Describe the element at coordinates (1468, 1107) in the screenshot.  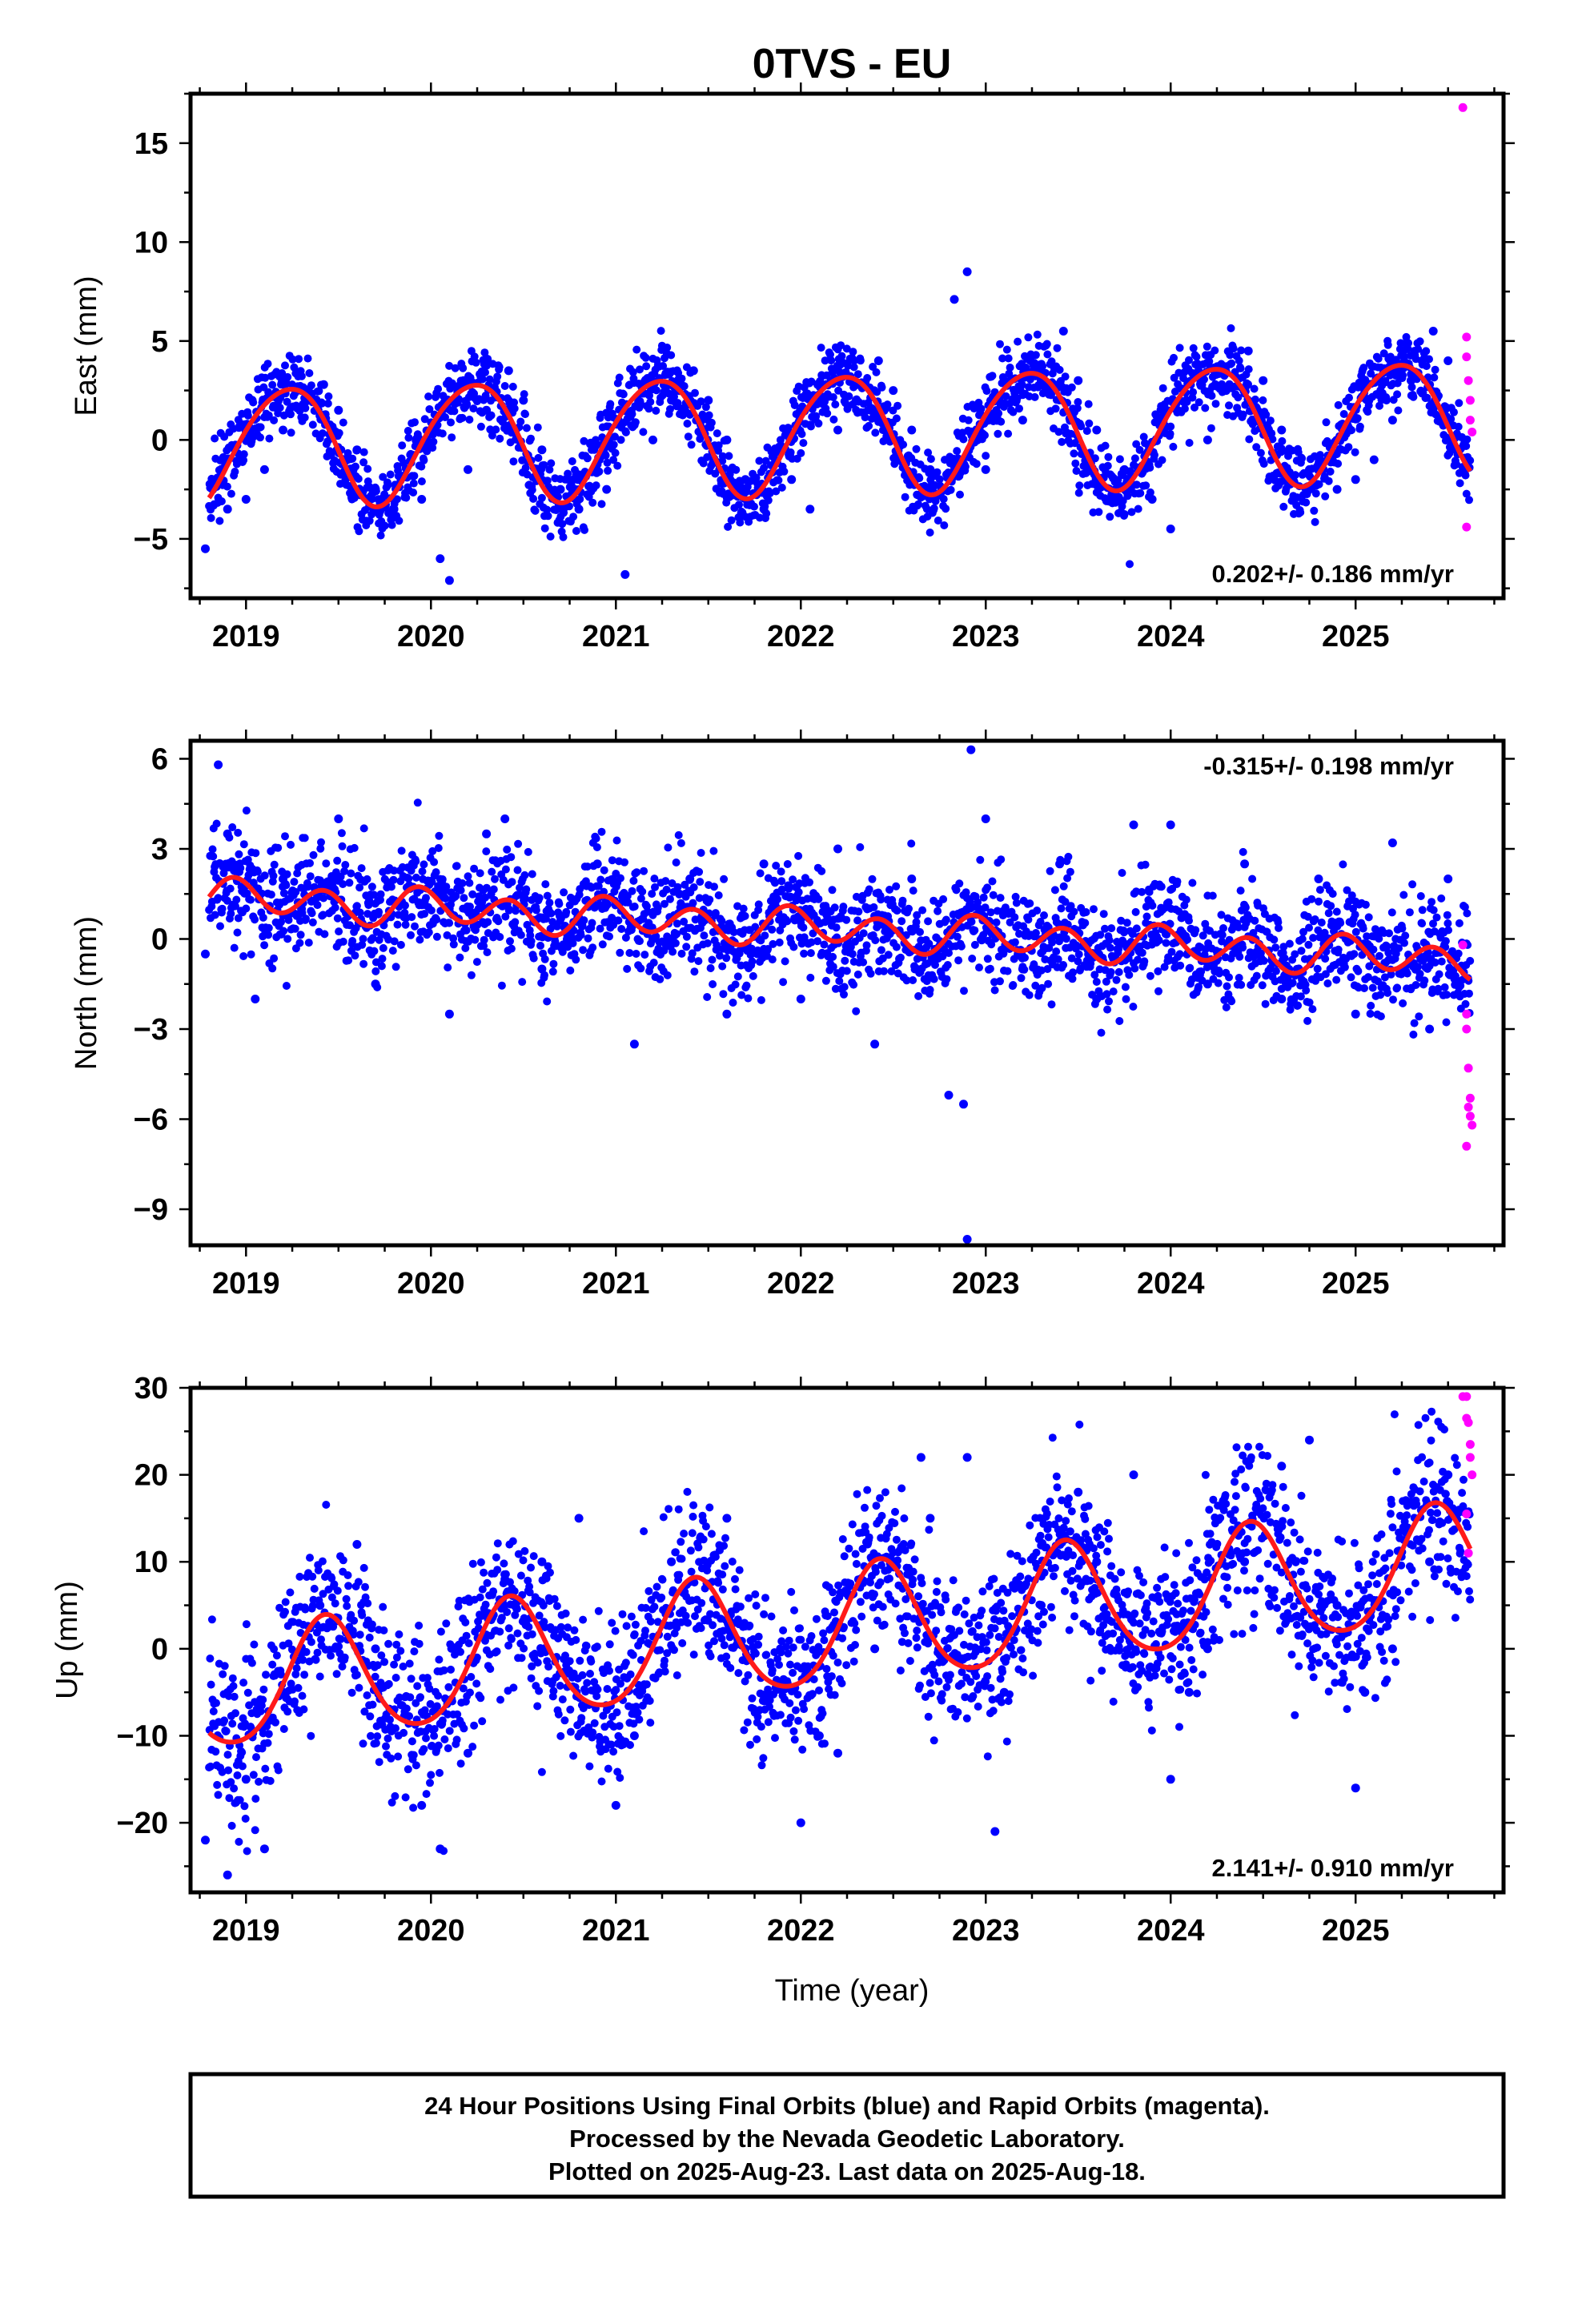
I see `north-rapid-point` at that location.